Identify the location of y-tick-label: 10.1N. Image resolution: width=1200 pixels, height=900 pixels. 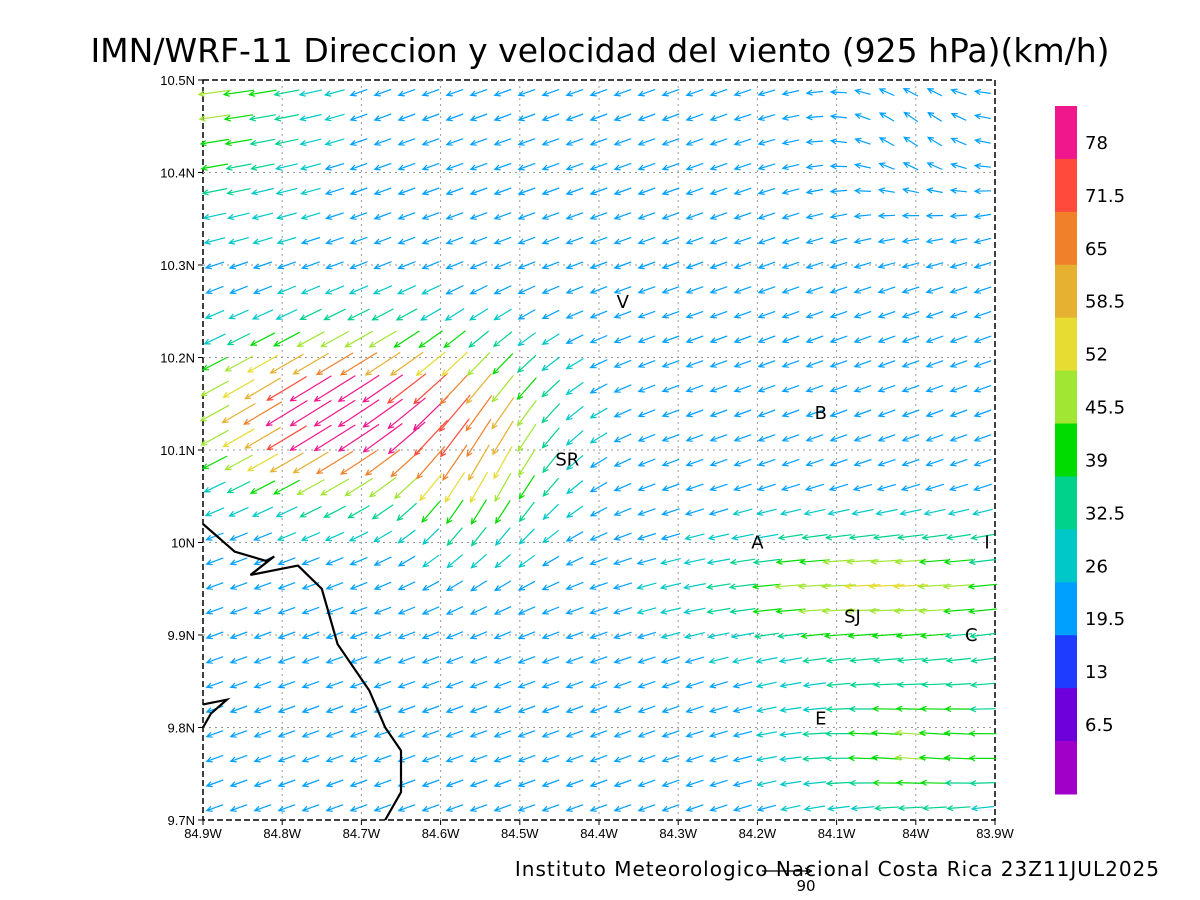
(177, 450).